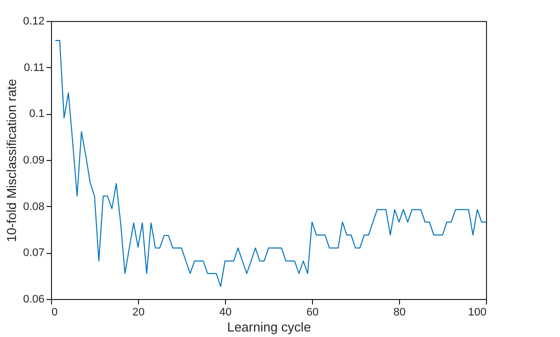 The width and height of the screenshot is (560, 337). What do you see at coordinates (36, 114) in the screenshot?
I see `y-tick-label: 0.1` at bounding box center [36, 114].